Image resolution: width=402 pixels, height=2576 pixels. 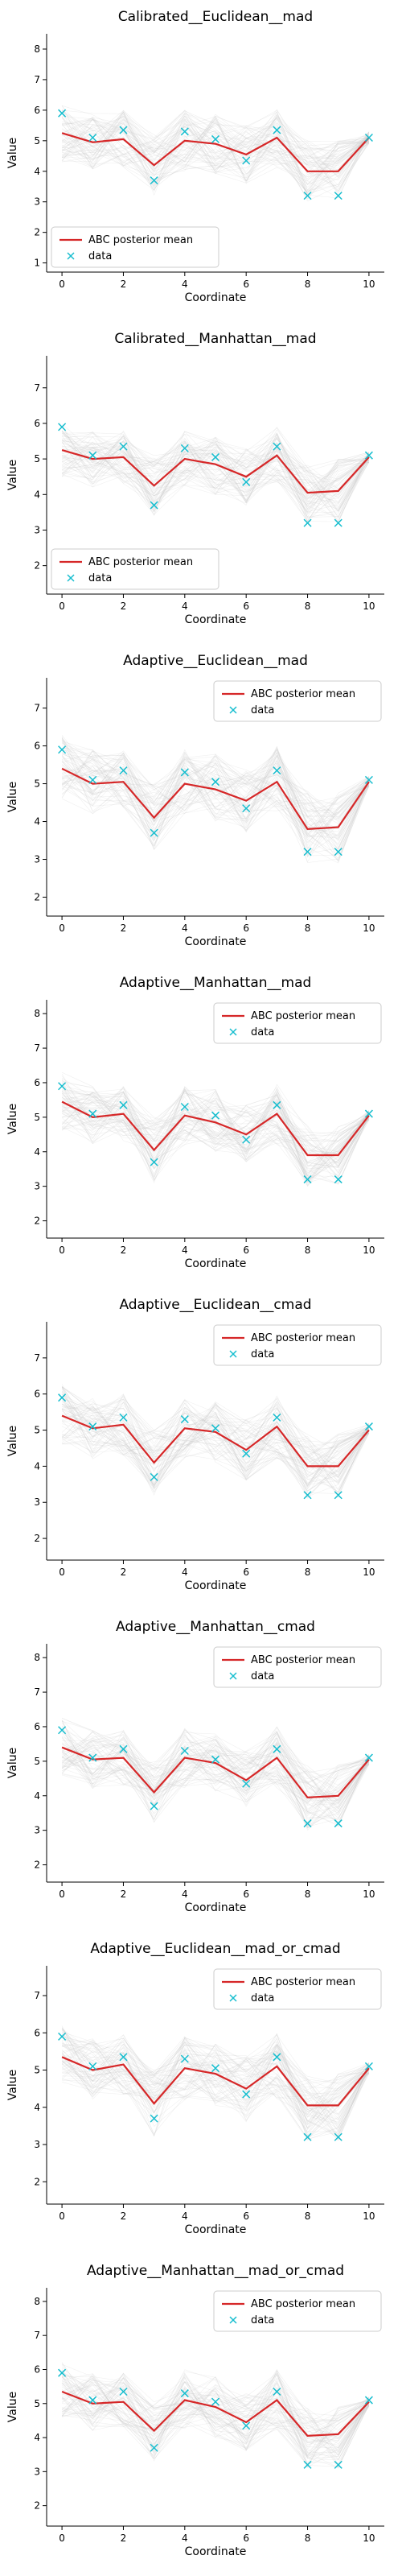 What do you see at coordinates (62, 928) in the screenshot?
I see `x-tick-label: 0` at bounding box center [62, 928].